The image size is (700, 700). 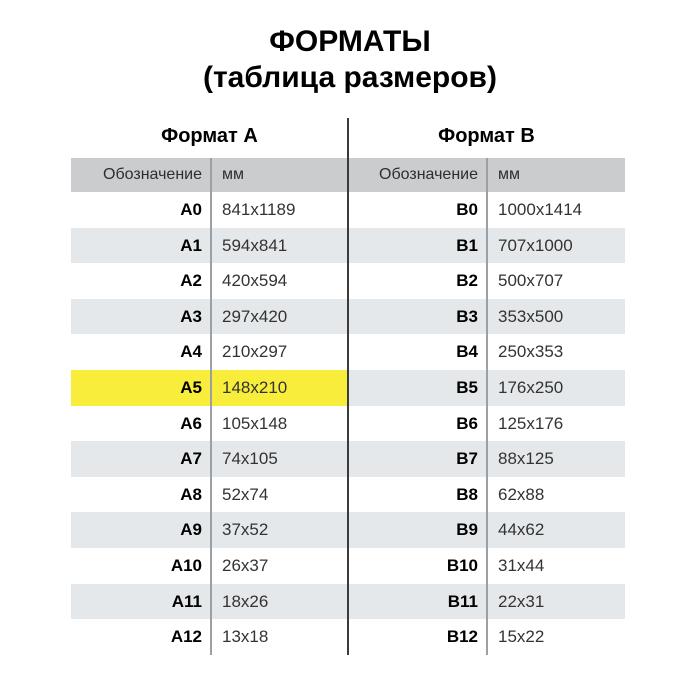 I want to click on row-size-mm: 353x500, so click(x=531, y=316).